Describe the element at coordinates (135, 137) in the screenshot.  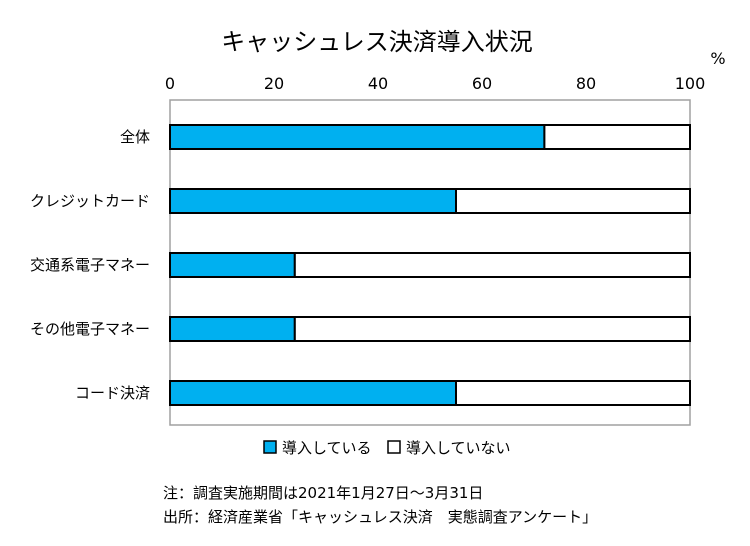
I see `category-label-0: 全体` at that location.